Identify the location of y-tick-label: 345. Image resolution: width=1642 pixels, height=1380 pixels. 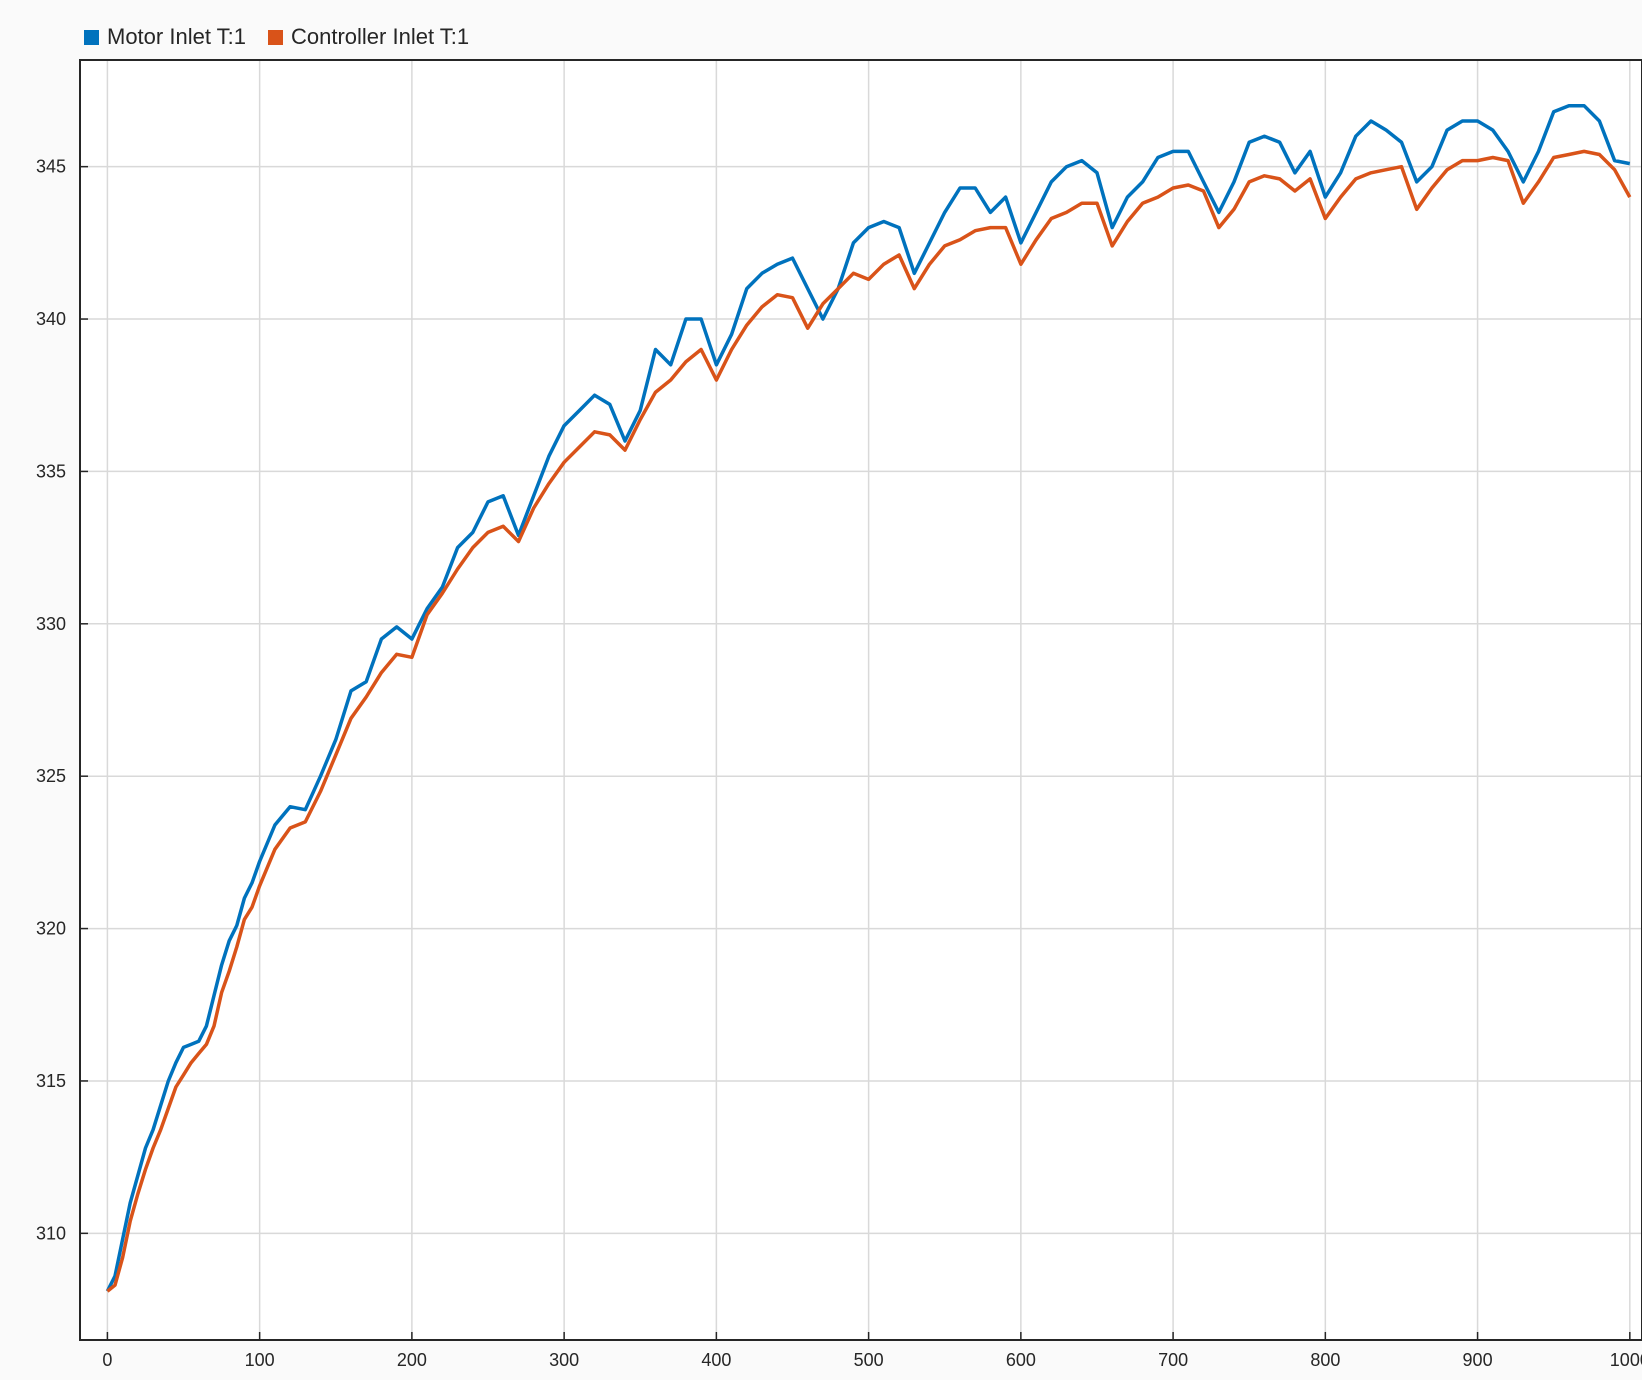
(51, 167).